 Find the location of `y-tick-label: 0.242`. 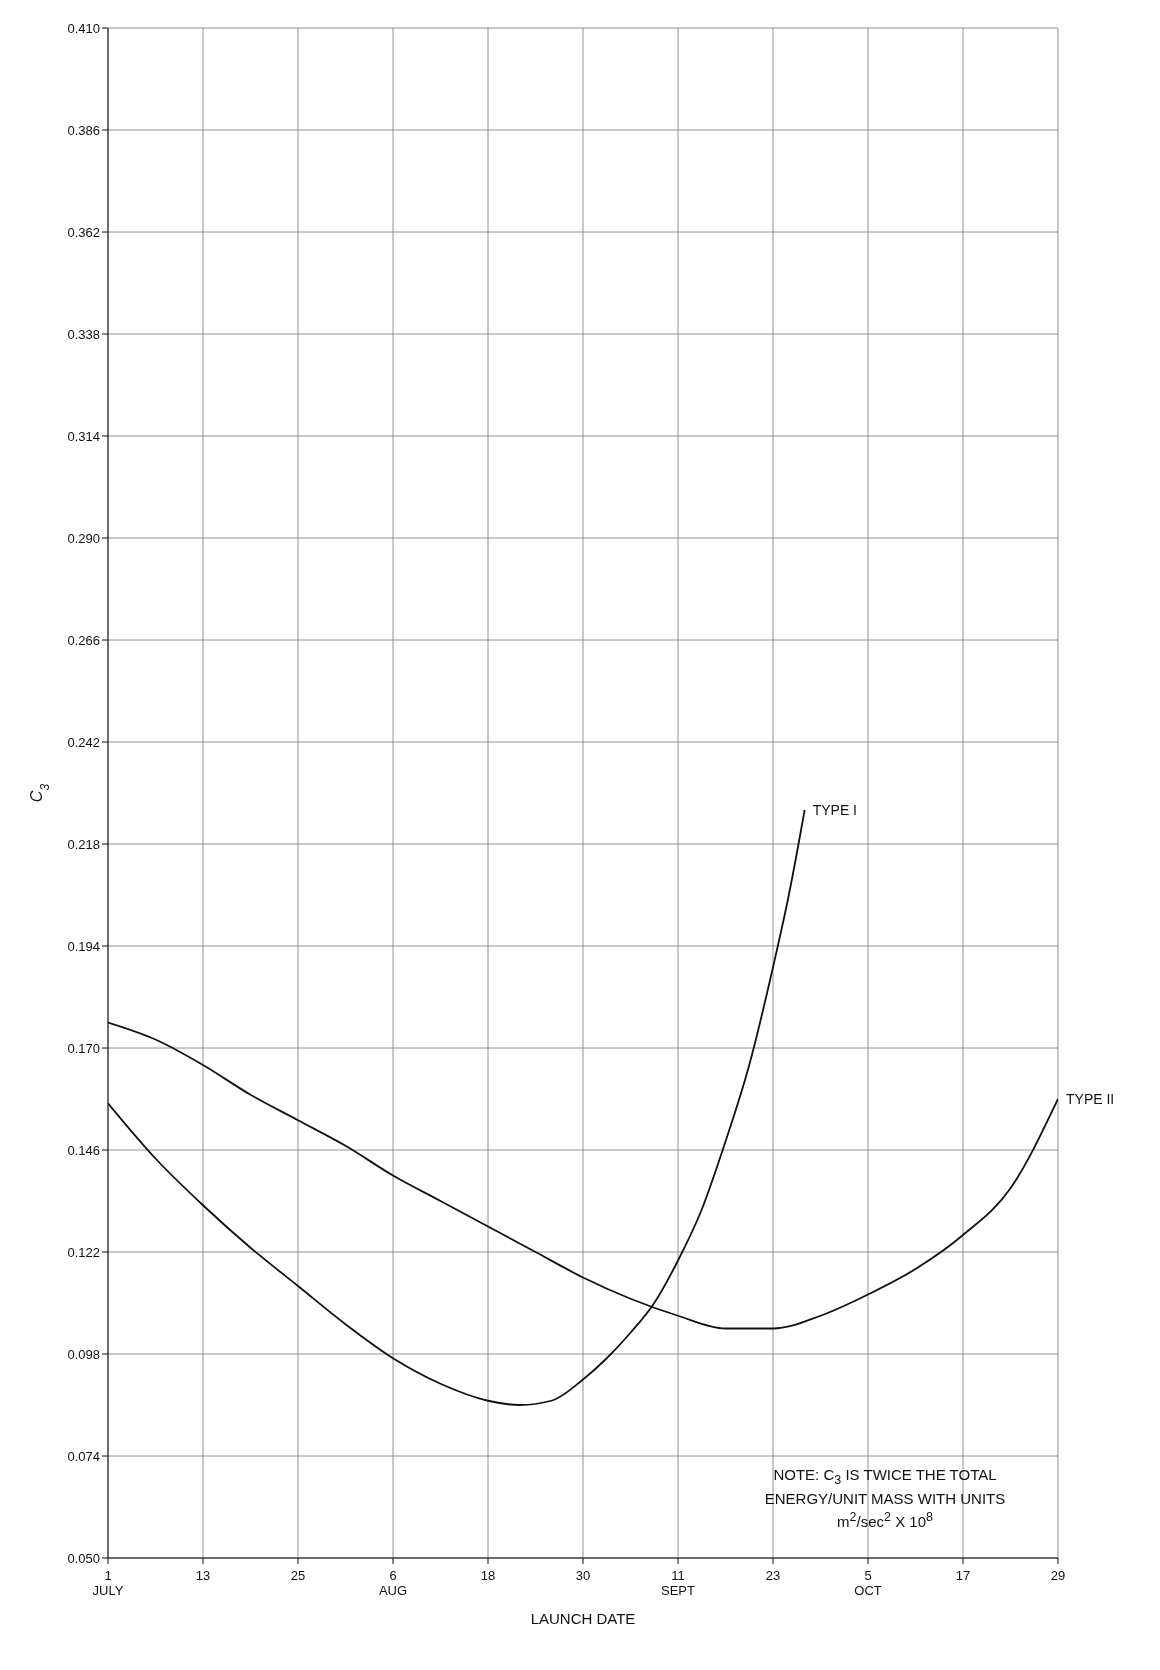

y-tick-label: 0.242 is located at coordinates (83, 742).